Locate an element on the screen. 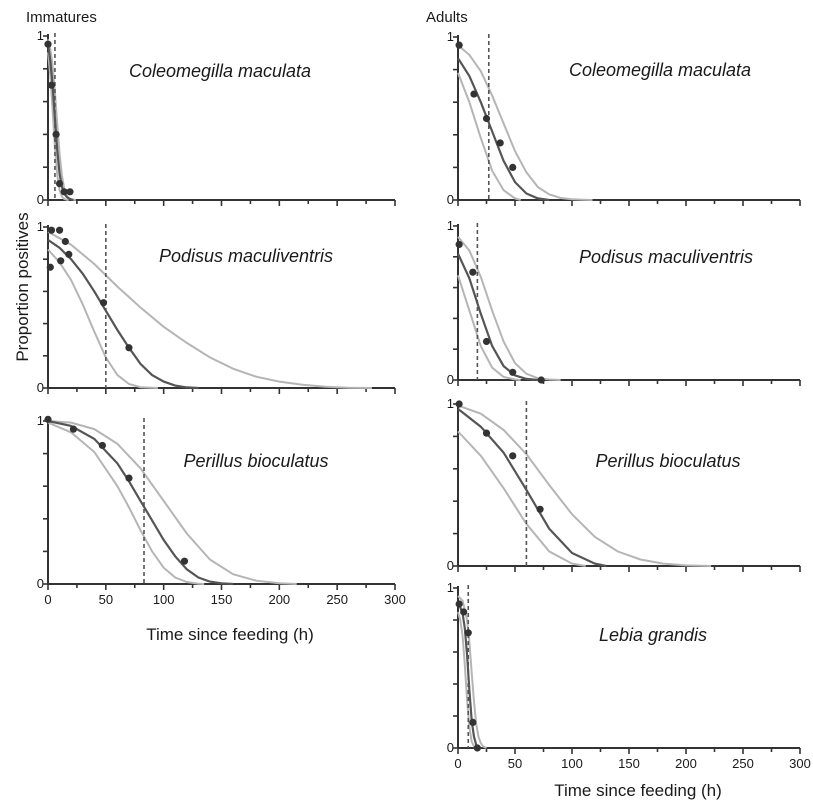 This screenshot has height=802, width=813. x-axis-label-adults: Time since feeding (h) is located at coordinates (638, 790).